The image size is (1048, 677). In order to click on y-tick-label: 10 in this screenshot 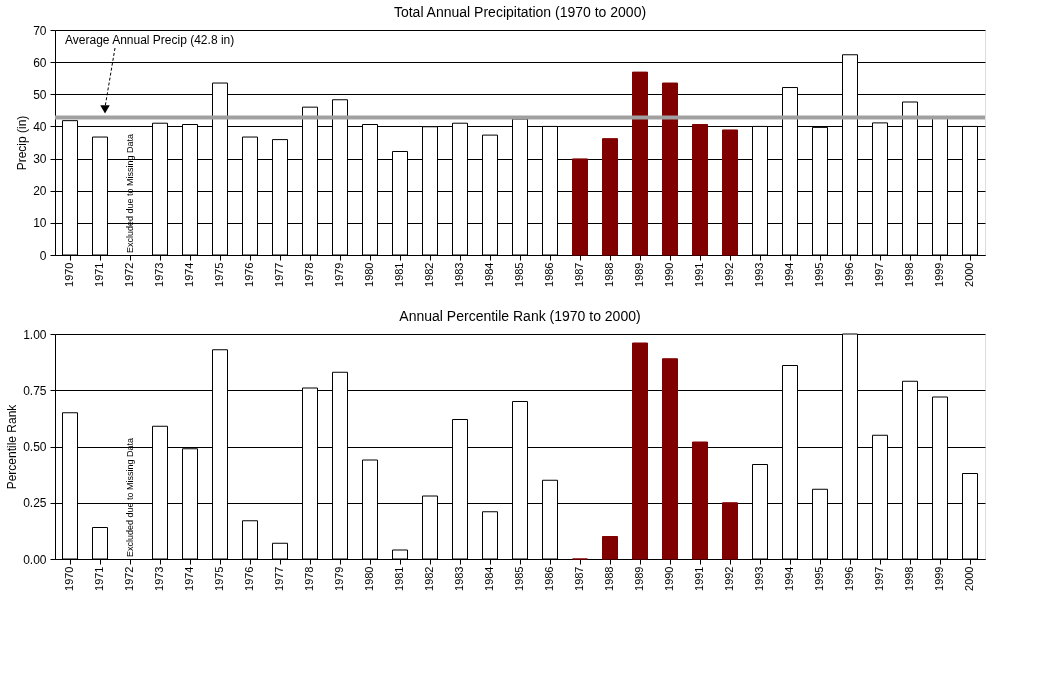, I will do `click(40, 223)`.